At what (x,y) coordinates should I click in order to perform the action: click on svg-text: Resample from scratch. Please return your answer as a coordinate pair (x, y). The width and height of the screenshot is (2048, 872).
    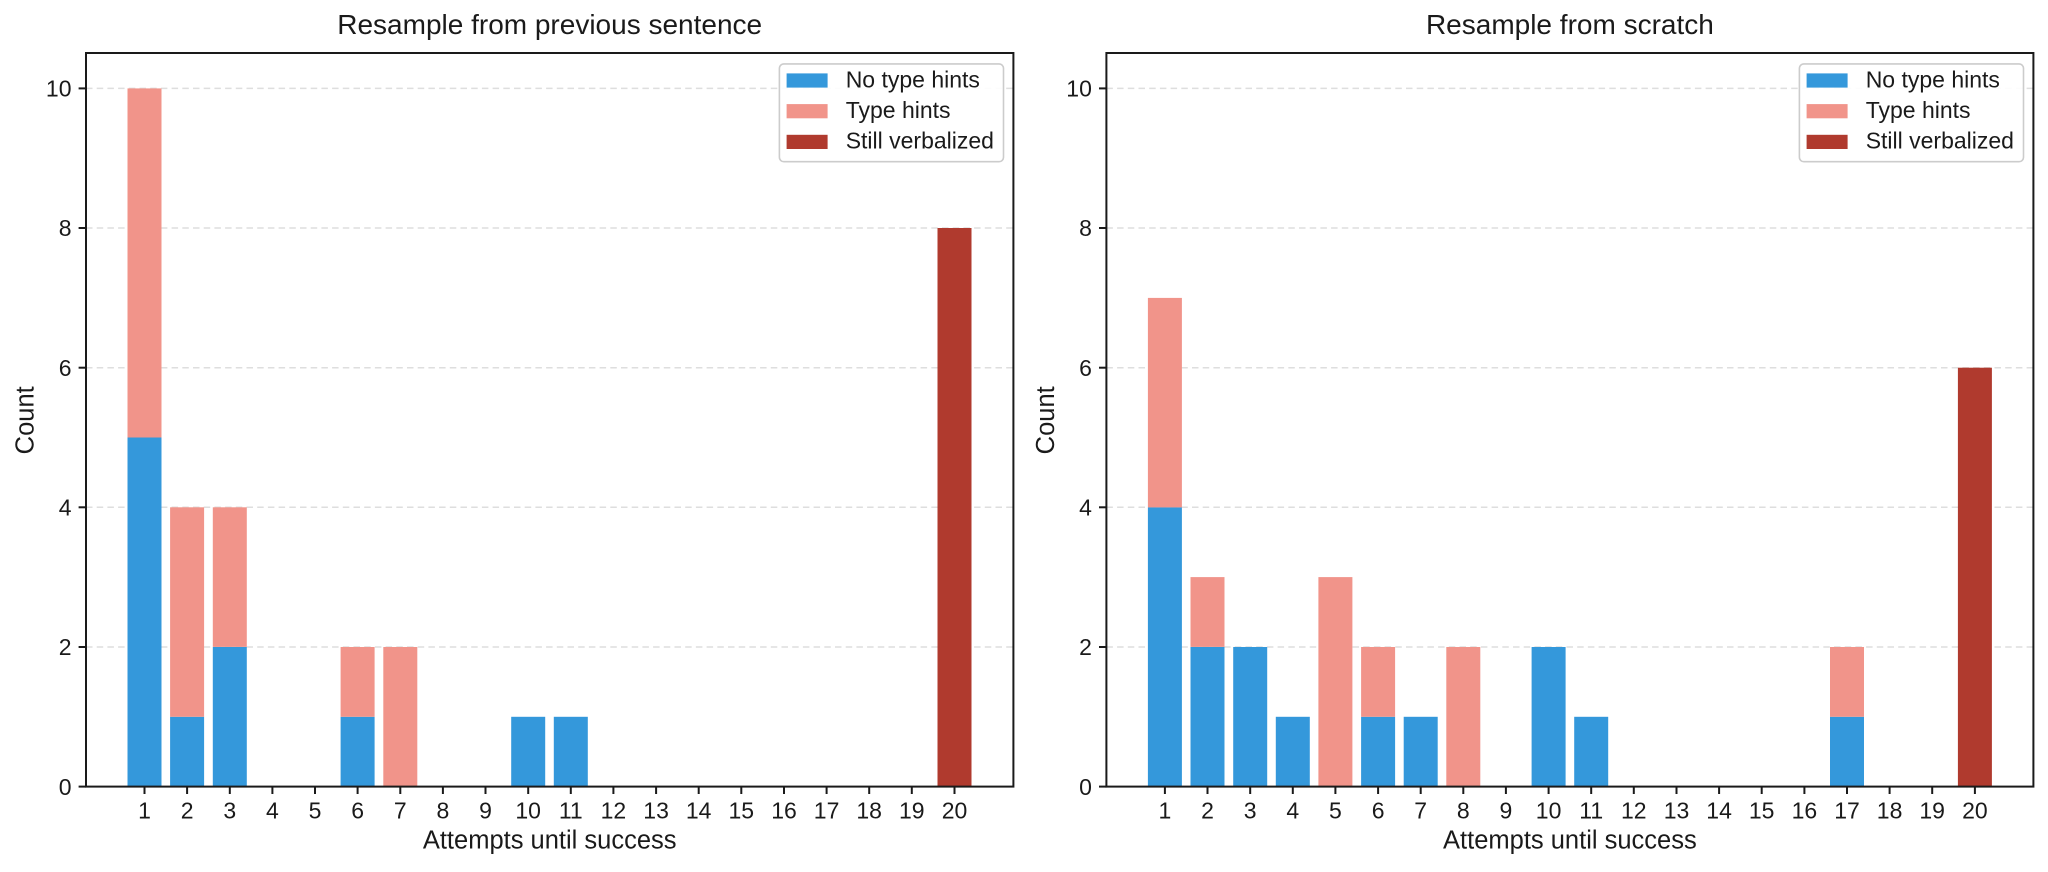
    Looking at the image, I should click on (1570, 24).